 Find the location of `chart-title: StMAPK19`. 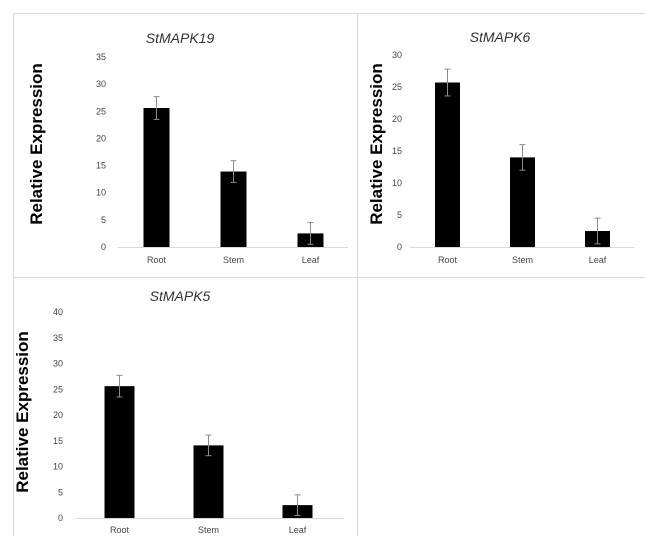

chart-title: StMAPK19 is located at coordinates (180, 38).